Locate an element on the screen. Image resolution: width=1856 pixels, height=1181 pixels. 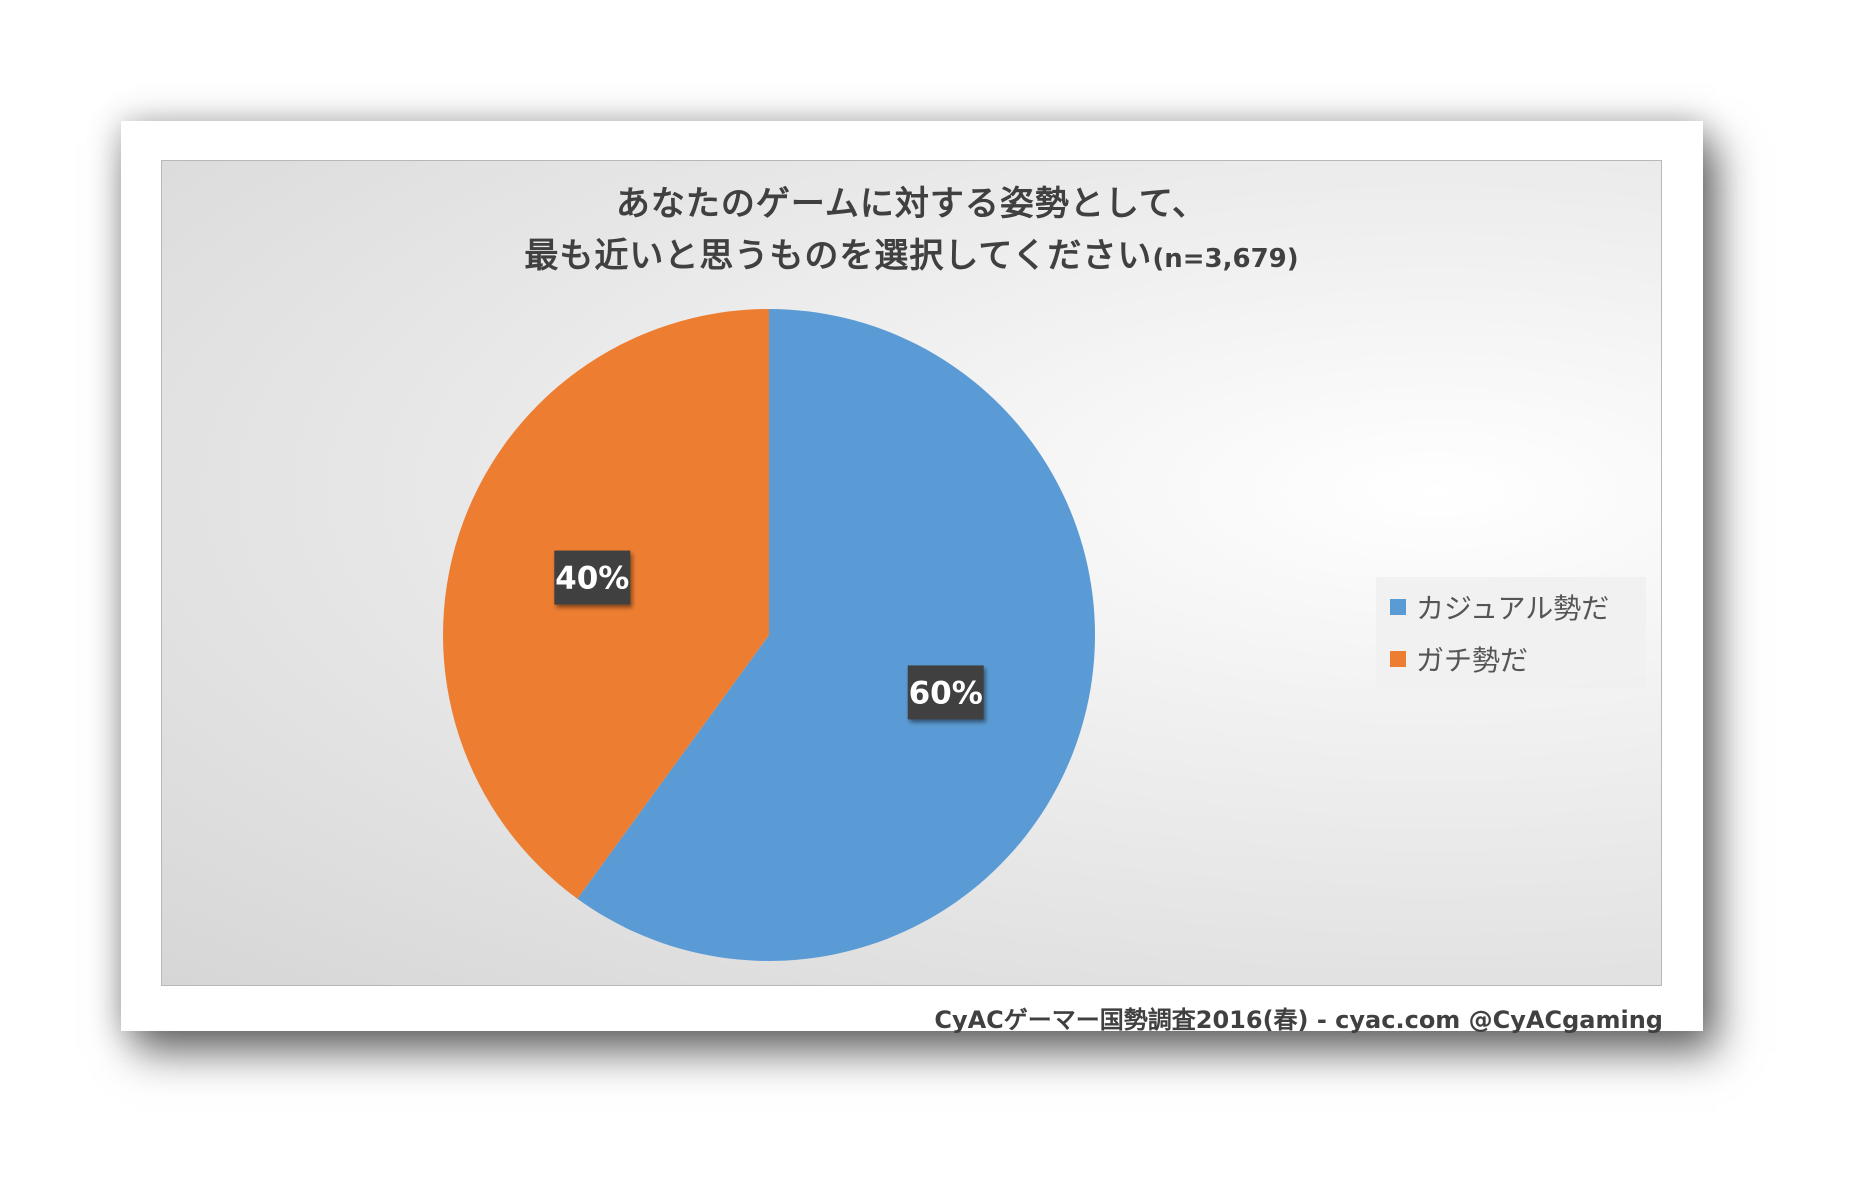
legend-label-casual: カジュアル勢だ is located at coordinates (1513, 608).